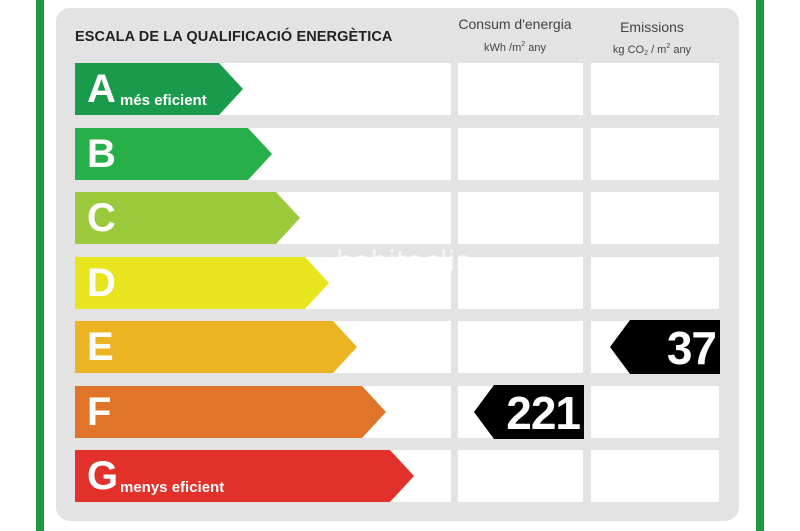 This screenshot has height=531, width=800. I want to click on class-letter: E, so click(100, 347).